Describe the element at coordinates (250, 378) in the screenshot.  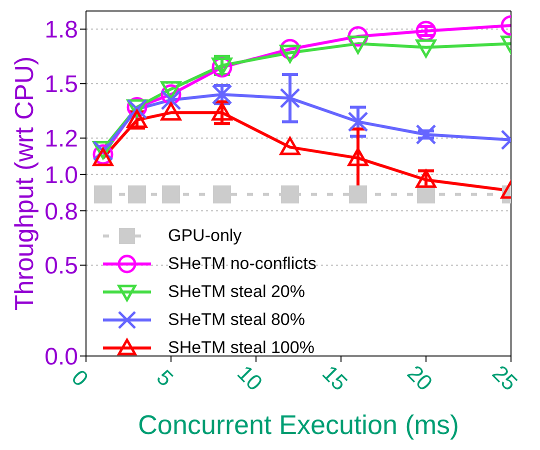
I see `x-tick-label: 10` at that location.